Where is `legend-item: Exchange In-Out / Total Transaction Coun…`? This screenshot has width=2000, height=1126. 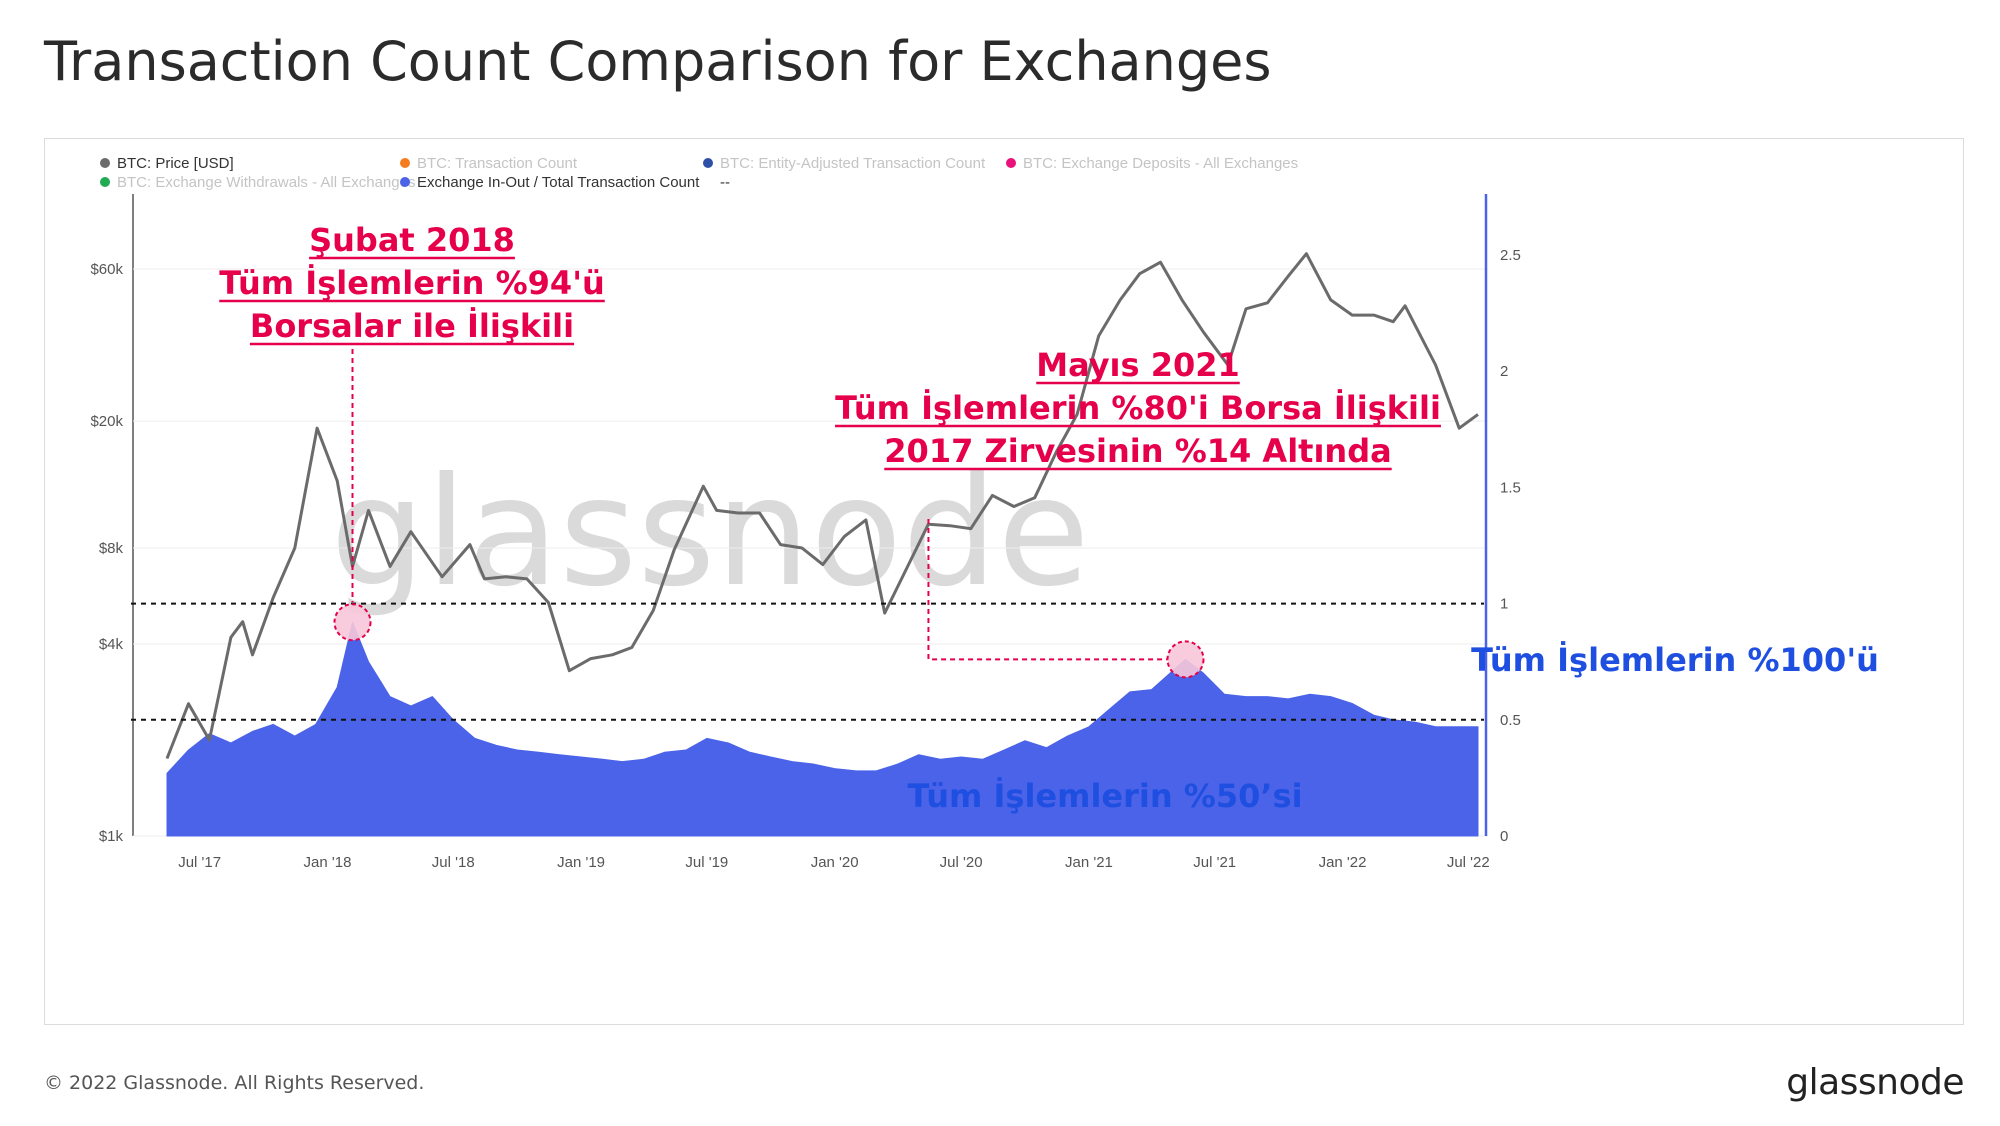 legend-item: Exchange In-Out / Total Transaction Coun… is located at coordinates (550, 182).